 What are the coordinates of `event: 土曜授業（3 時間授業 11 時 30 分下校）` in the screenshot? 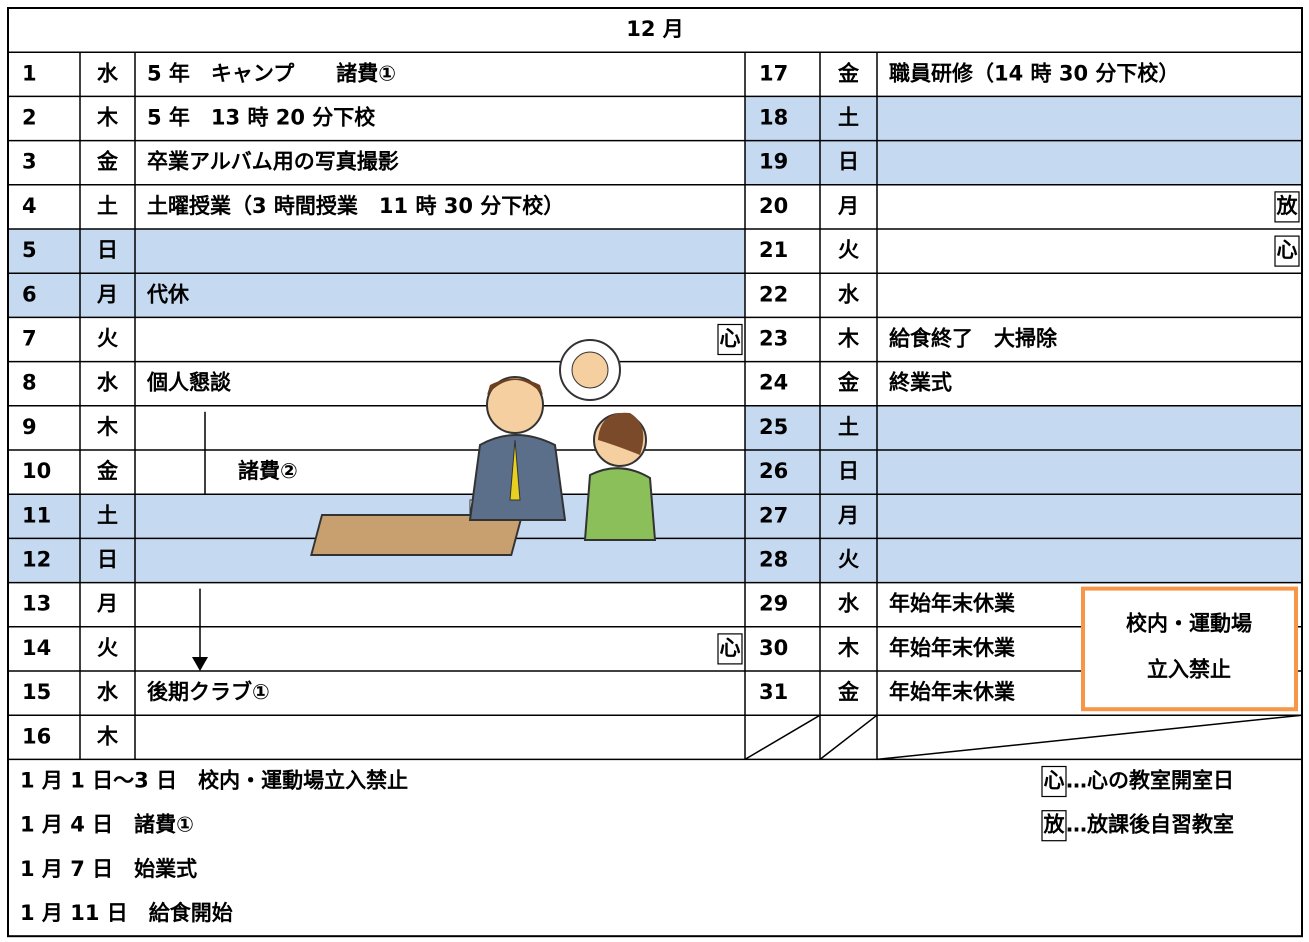 It's located at (355, 206).